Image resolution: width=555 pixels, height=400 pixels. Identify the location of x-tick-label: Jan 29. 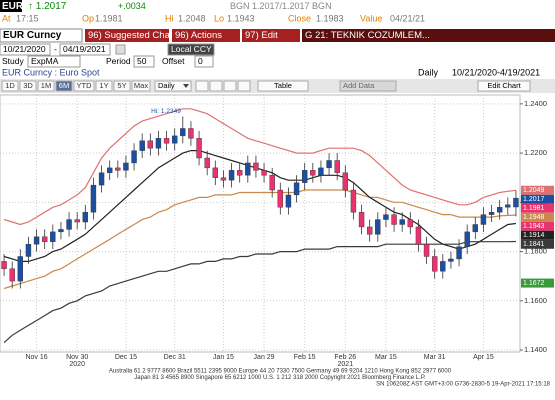
(264, 357).